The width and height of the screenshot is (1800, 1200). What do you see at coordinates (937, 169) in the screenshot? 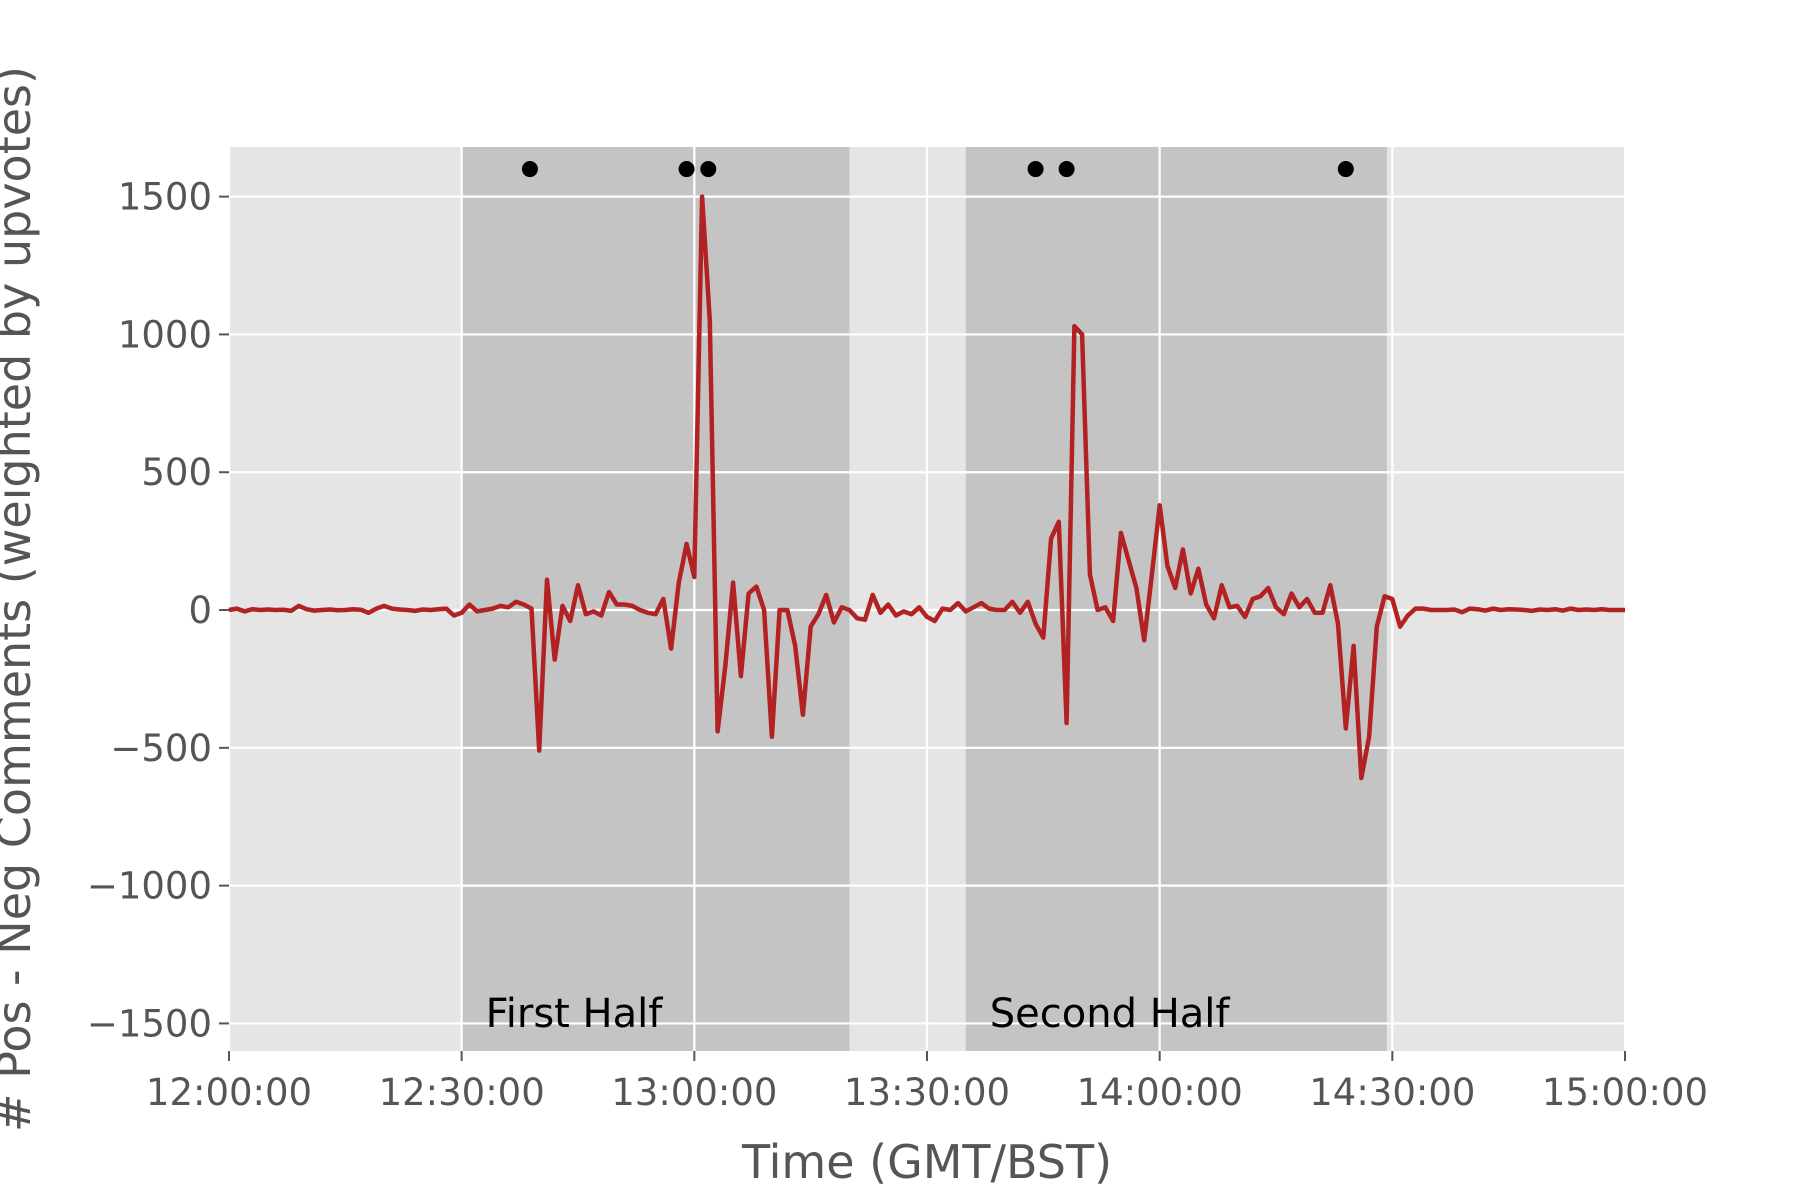
I see `event-markers` at bounding box center [937, 169].